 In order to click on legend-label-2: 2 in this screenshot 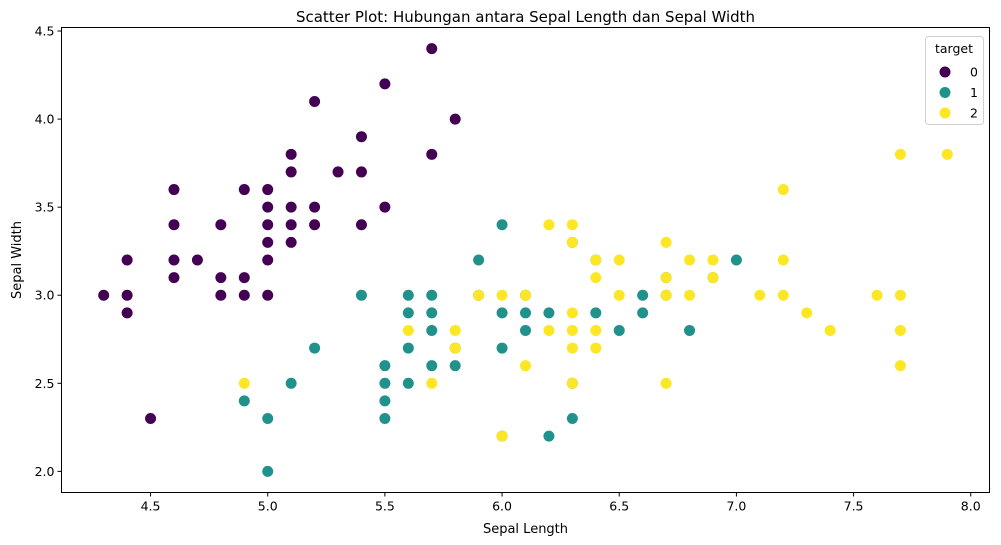, I will do `click(974, 113)`.